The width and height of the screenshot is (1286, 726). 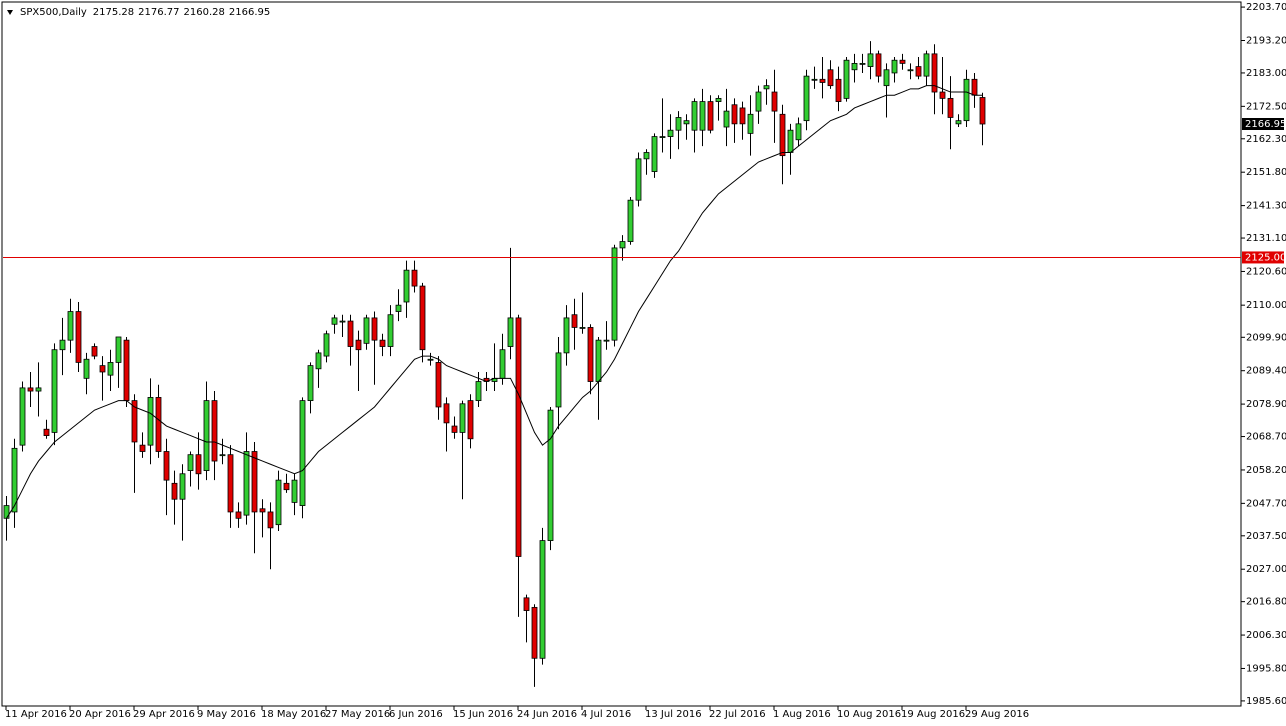 What do you see at coordinates (100, 714) in the screenshot?
I see `x-tick-label: 20 Apr 2016` at bounding box center [100, 714].